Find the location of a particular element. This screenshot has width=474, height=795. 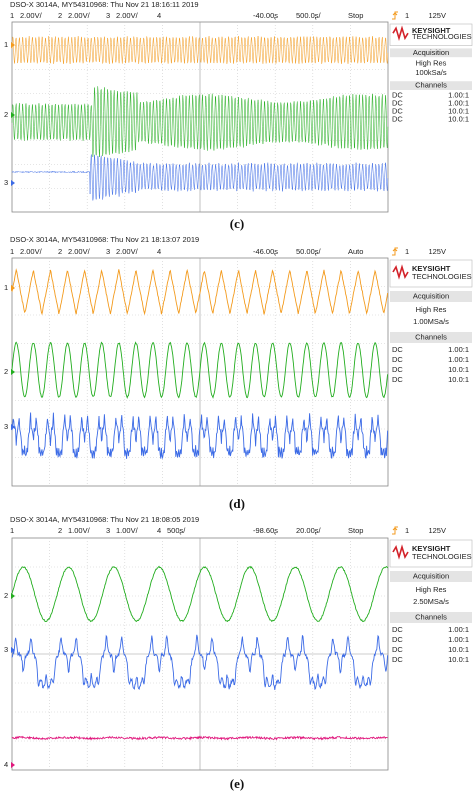

channel-marker: 1 is located at coordinates (6, 287).